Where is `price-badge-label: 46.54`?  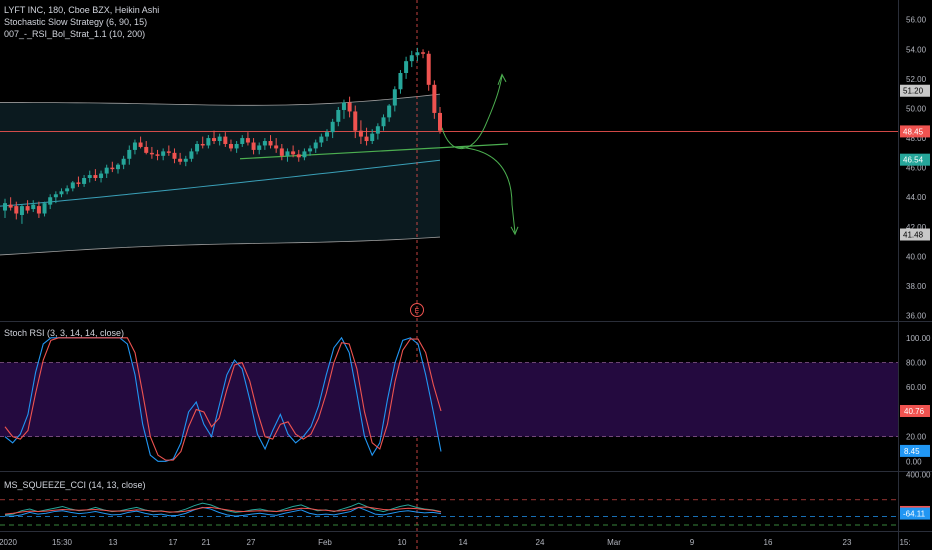
price-badge-label: 46.54 is located at coordinates (913, 160).